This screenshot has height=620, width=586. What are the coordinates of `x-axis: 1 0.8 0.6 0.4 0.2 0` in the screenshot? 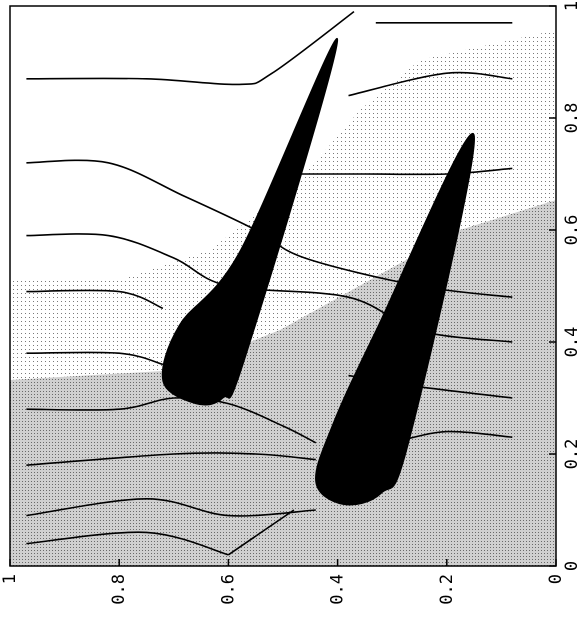 It's located at (283, 582).